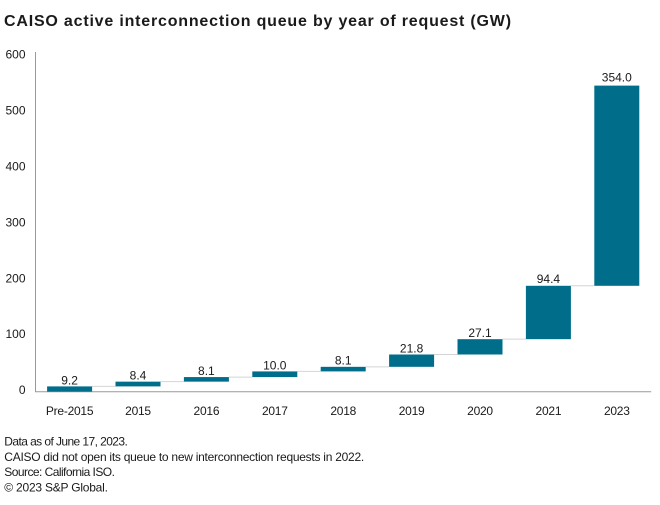 This screenshot has width=660, height=505. What do you see at coordinates (617, 411) in the screenshot?
I see `svg-text: 2023` at bounding box center [617, 411].